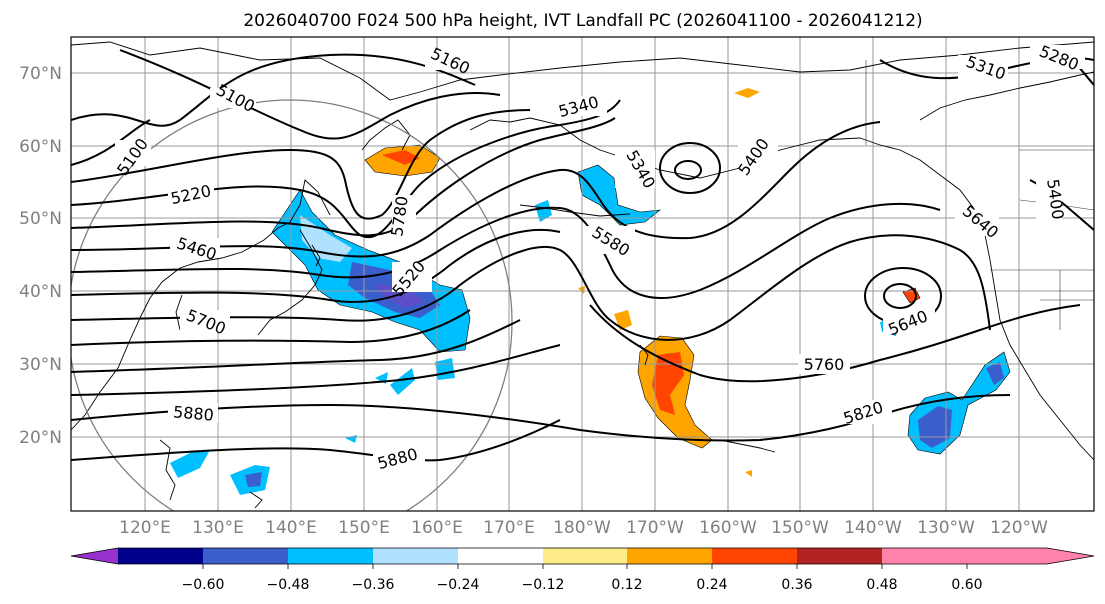  Describe the element at coordinates (288, 585) in the screenshot. I see `colorbar-tick-label: −0.48` at that location.